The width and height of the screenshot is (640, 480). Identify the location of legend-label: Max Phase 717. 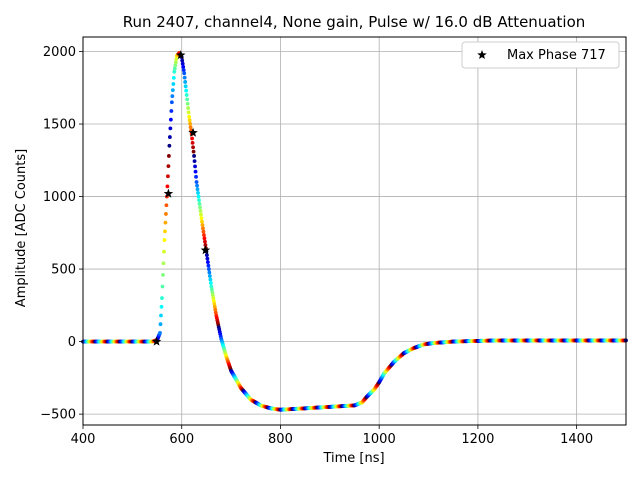
(556, 55).